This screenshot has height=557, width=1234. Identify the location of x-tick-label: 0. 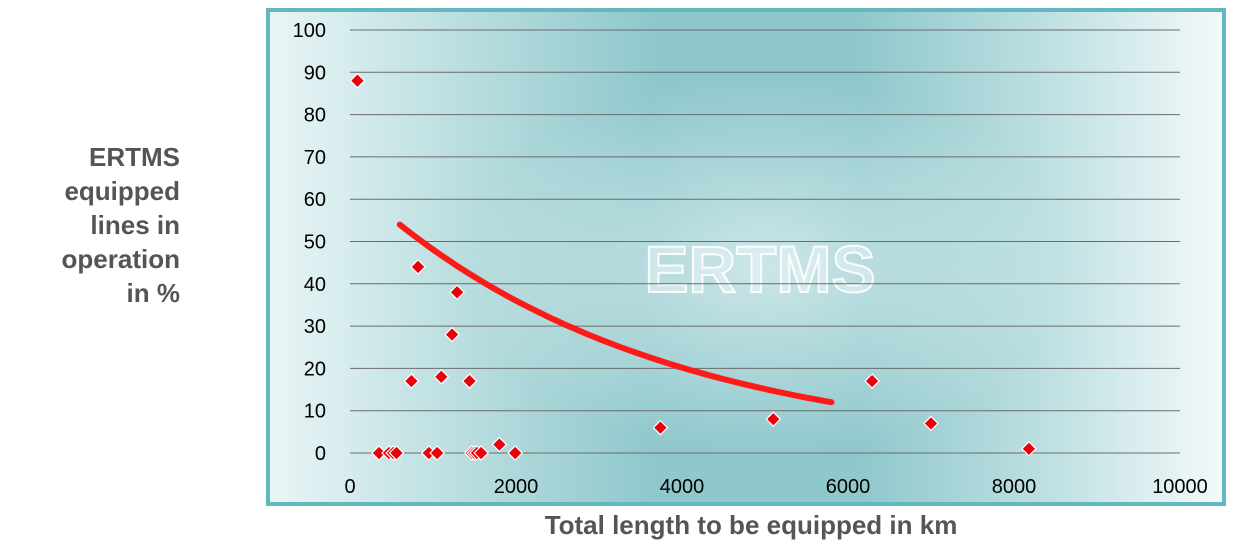
(349, 487).